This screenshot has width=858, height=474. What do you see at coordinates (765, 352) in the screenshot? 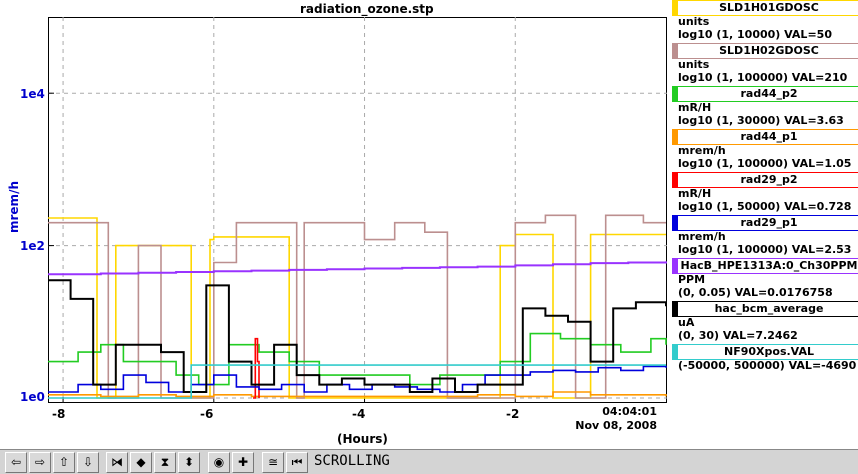
I see `legend-series-name: NF90Xpos.VAL` at bounding box center [765, 352].